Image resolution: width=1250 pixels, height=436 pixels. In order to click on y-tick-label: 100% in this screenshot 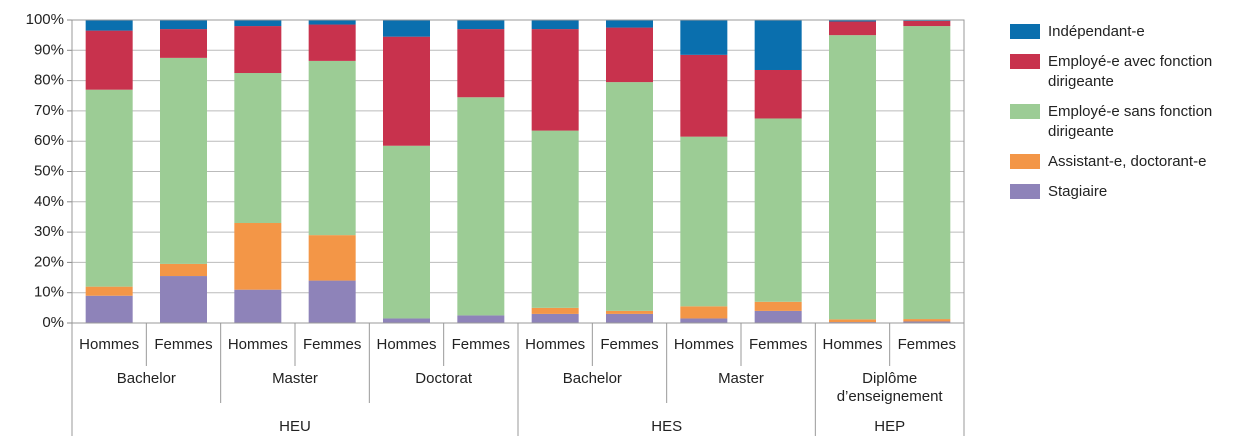, I will do `click(45, 19)`.